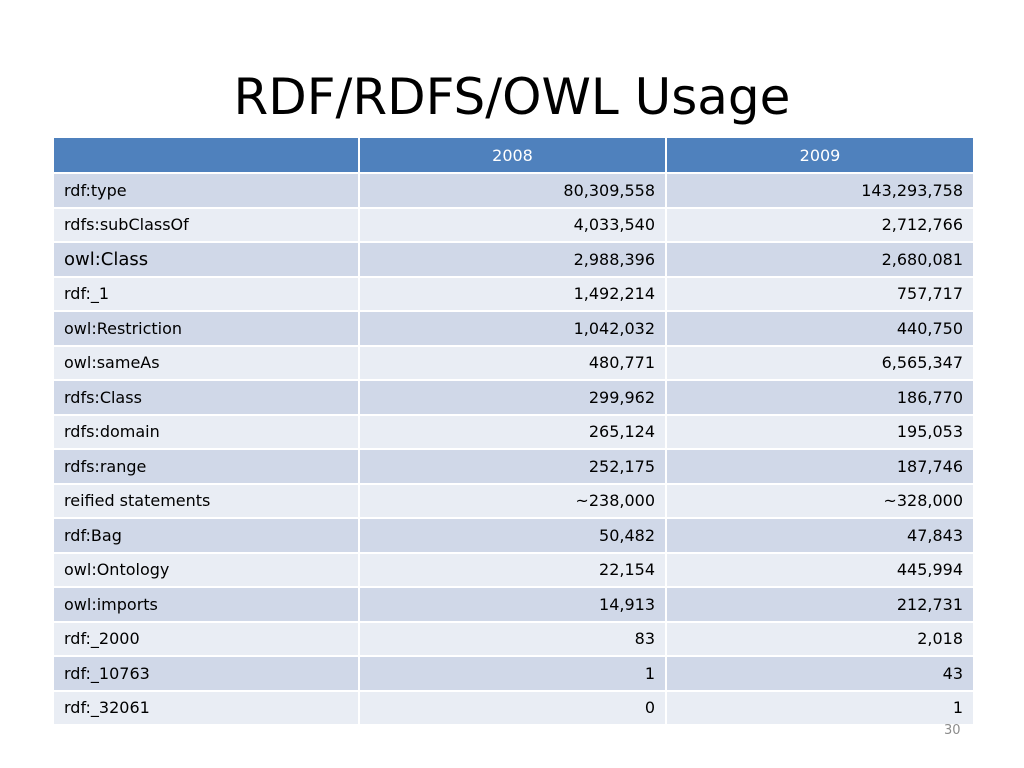 The image size is (1024, 768). I want to click on table-row: reified statements ~238,000 ~328,000, so click(513, 500).